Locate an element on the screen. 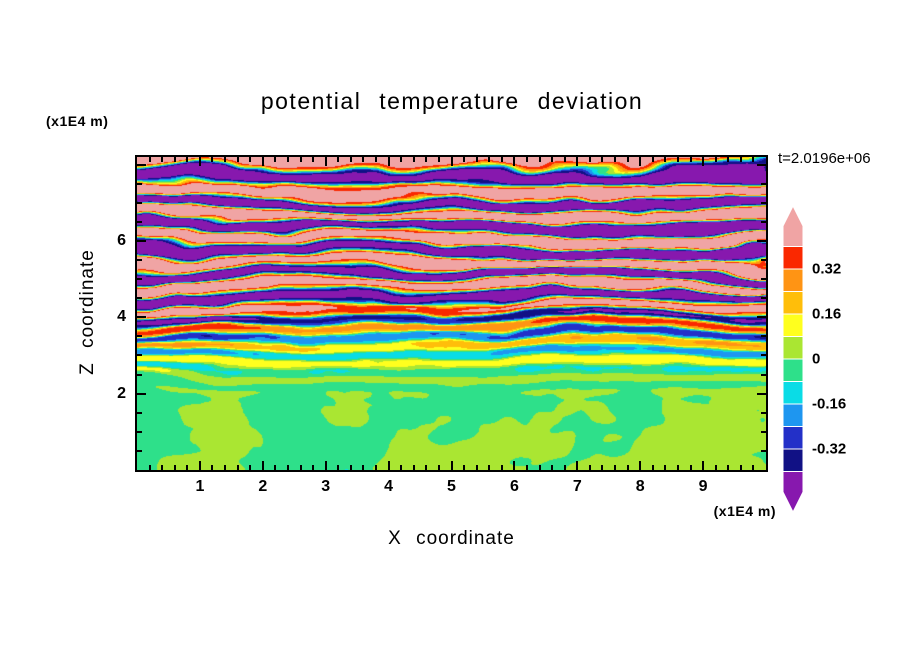  x-tick-label: 6 is located at coordinates (514, 486).